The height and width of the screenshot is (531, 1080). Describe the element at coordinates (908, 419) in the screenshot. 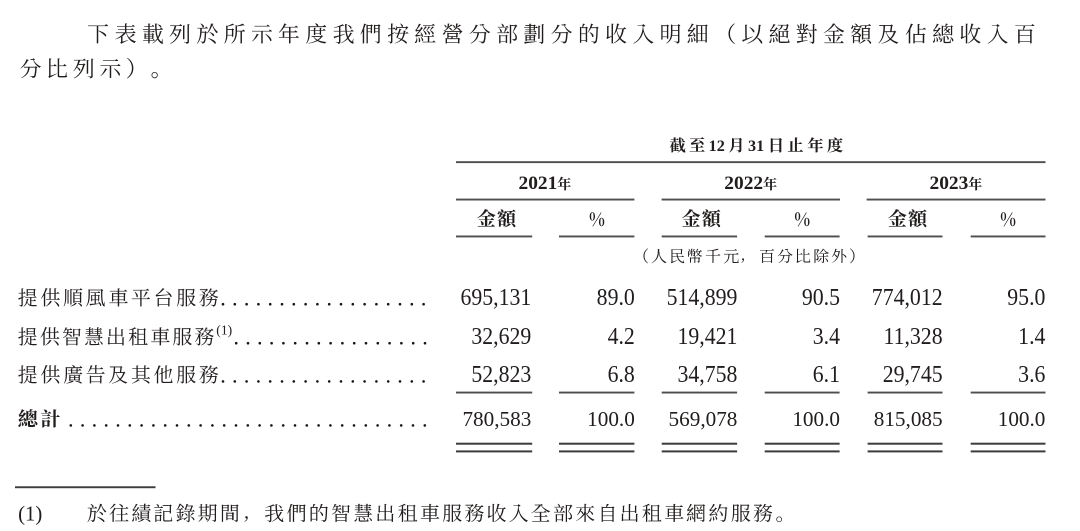

I see `svg-text: 815,085` at that location.